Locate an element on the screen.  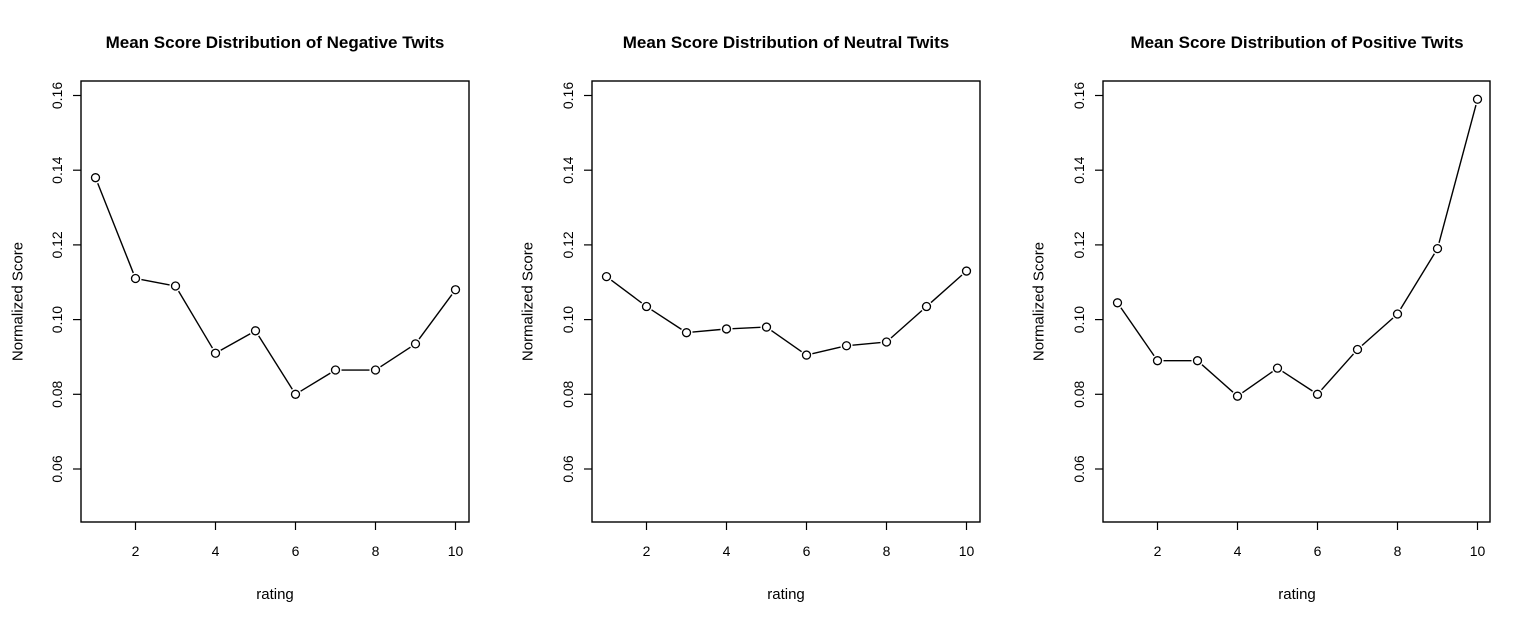
chart-title: Mean Score Distribution of Neutral Twits is located at coordinates (786, 42).